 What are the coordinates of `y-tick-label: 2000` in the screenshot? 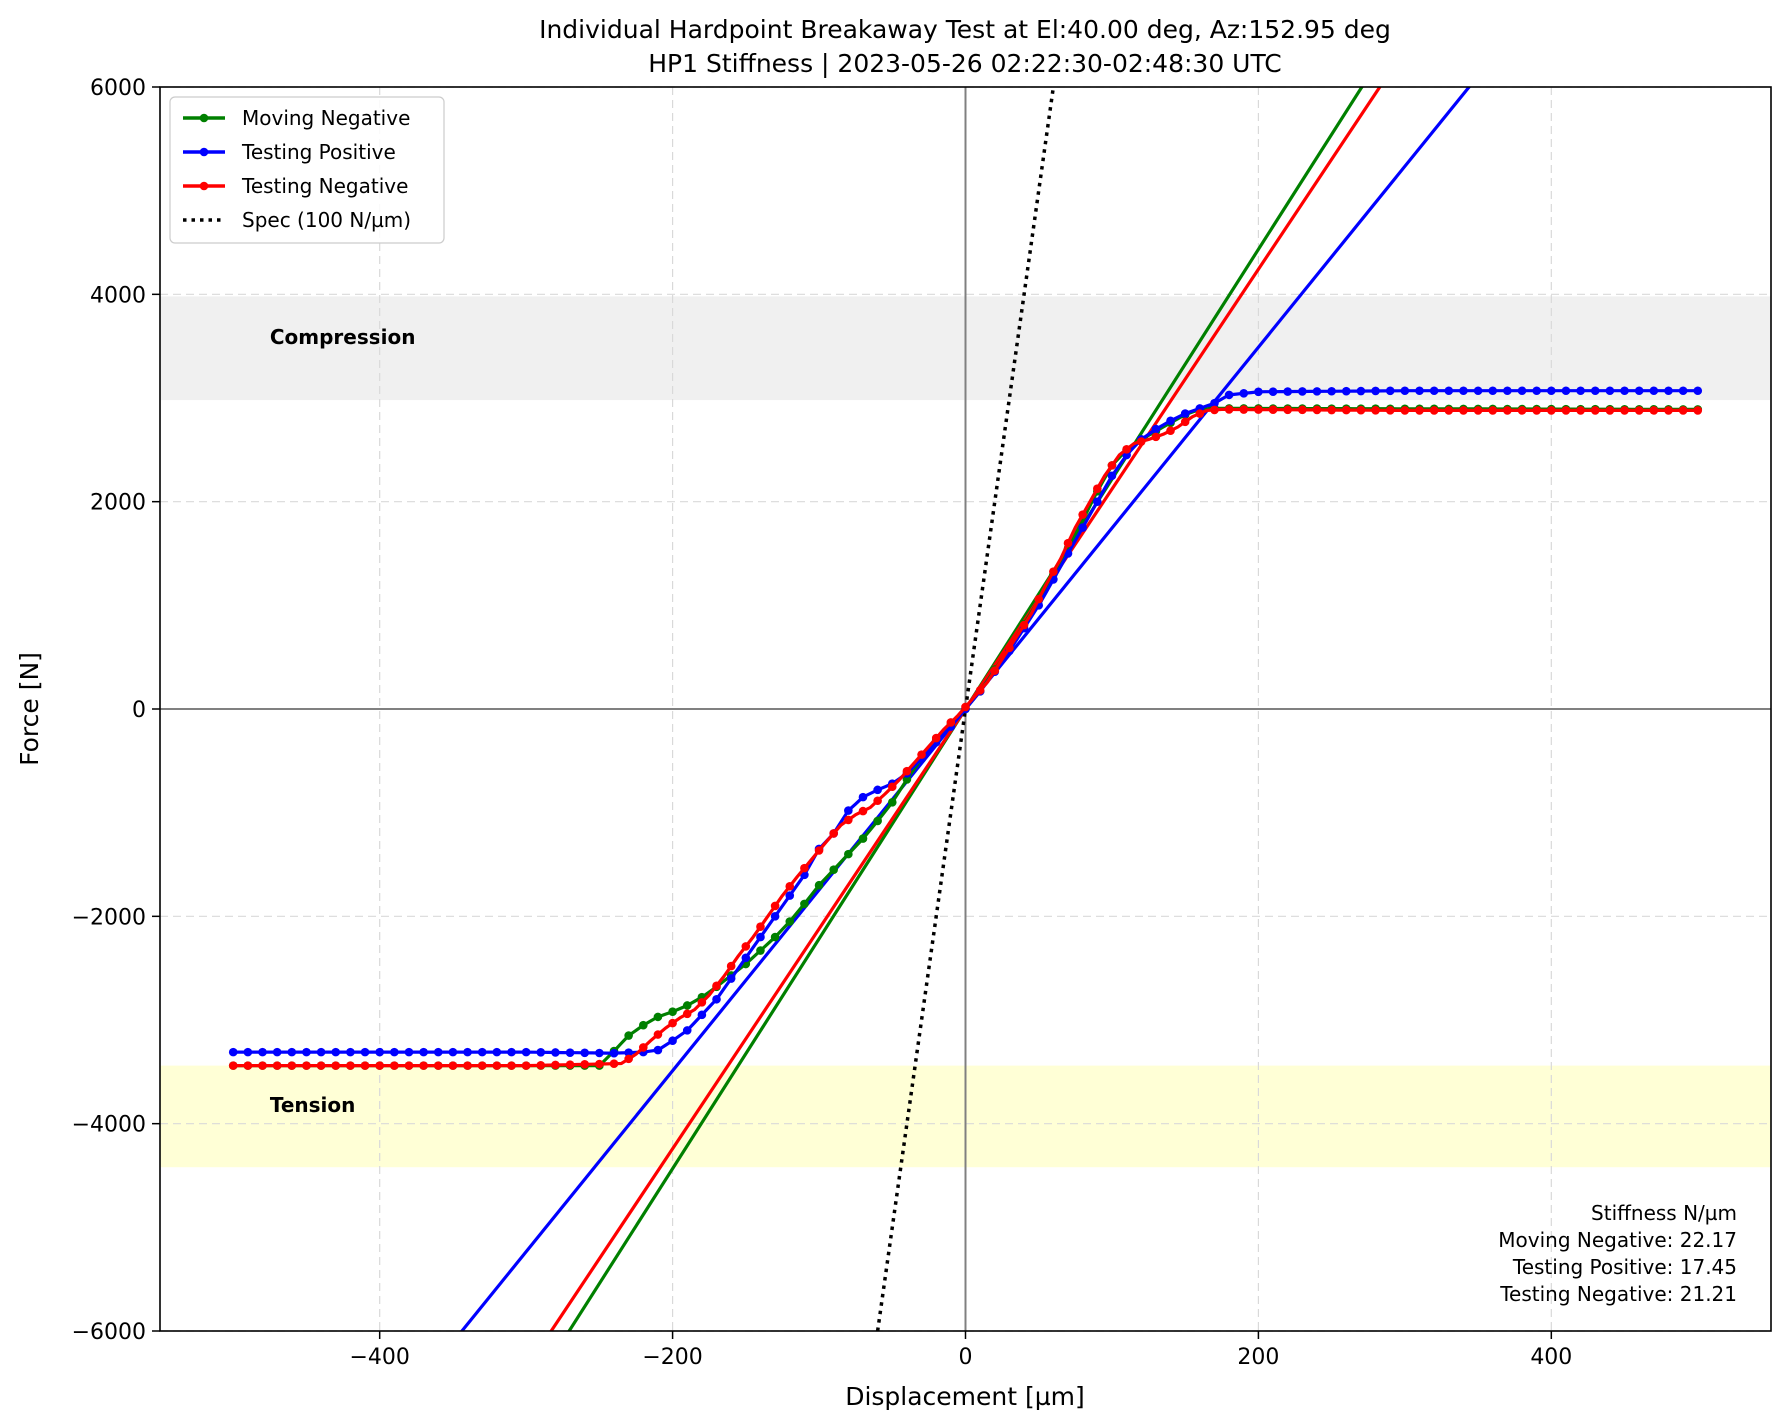 It's located at (118, 503).